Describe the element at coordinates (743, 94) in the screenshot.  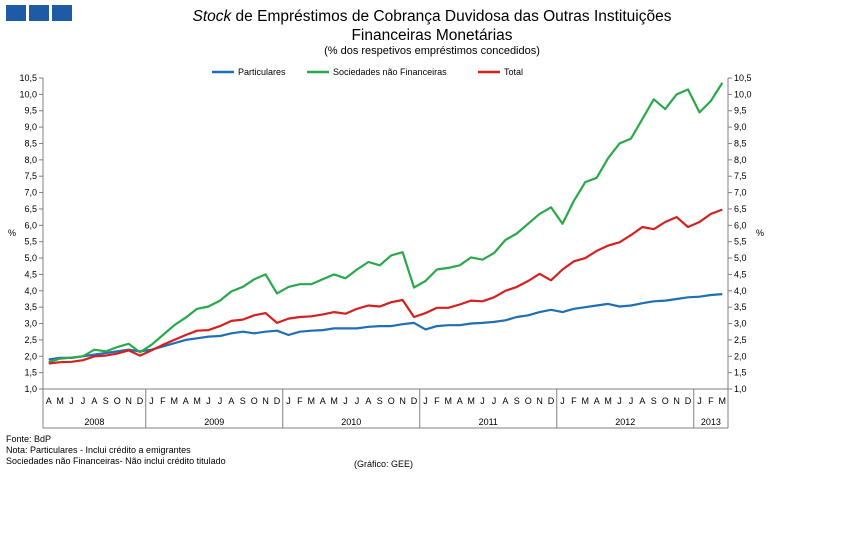
I see `y-tick-label-right: 10,0` at that location.